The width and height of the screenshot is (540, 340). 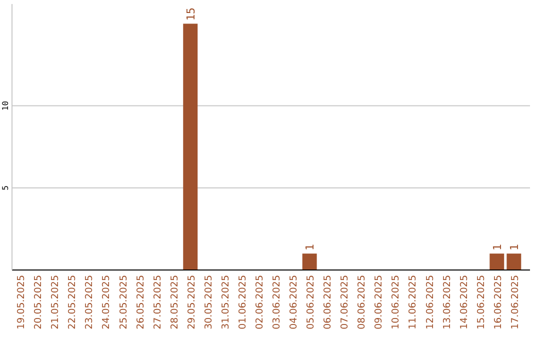 I want to click on x-tick-label: 05.06.2025, so click(x=311, y=302).